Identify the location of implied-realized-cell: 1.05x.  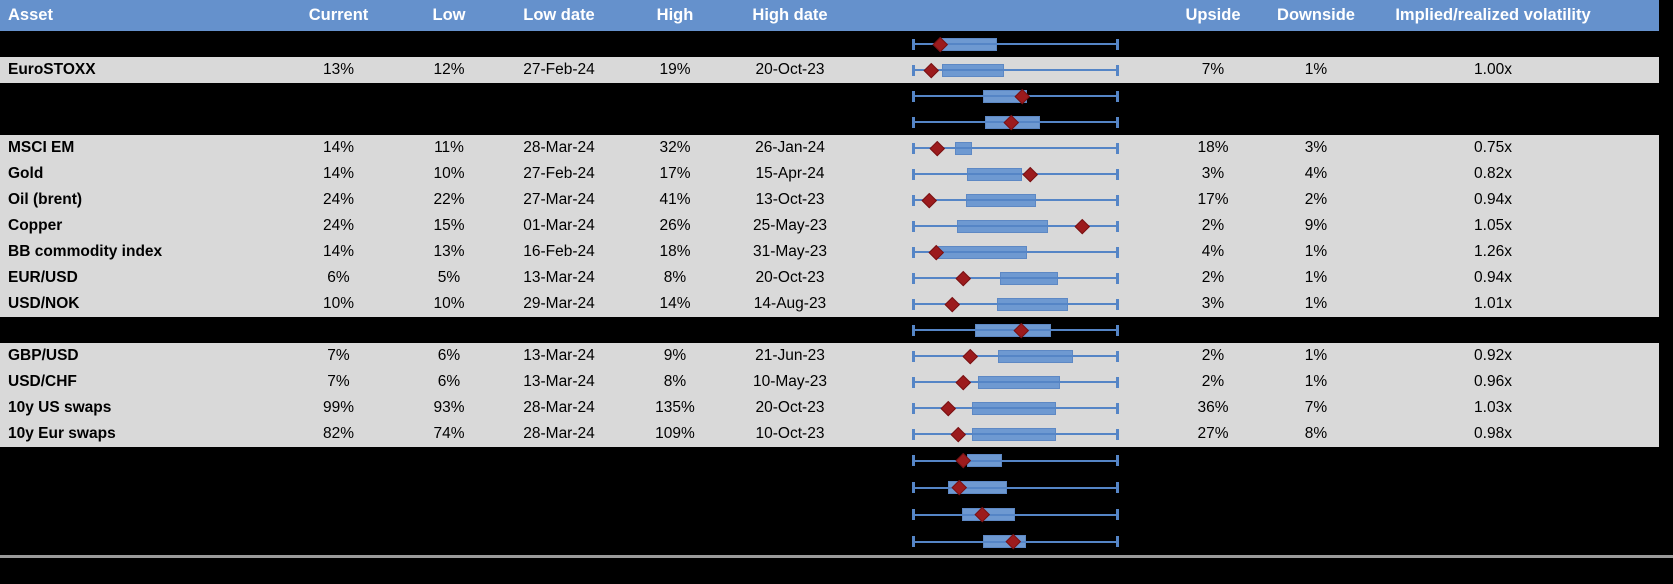
(1493, 225).